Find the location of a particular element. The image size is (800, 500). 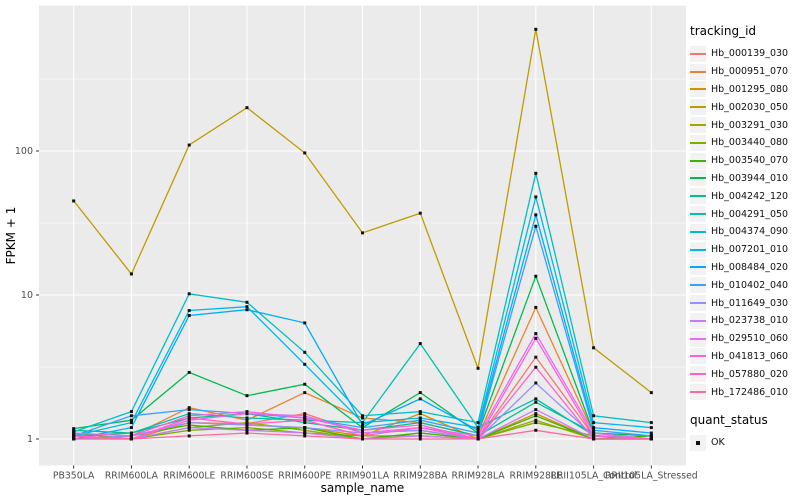

legend-item: Hb_000139_030 is located at coordinates (744, 54).